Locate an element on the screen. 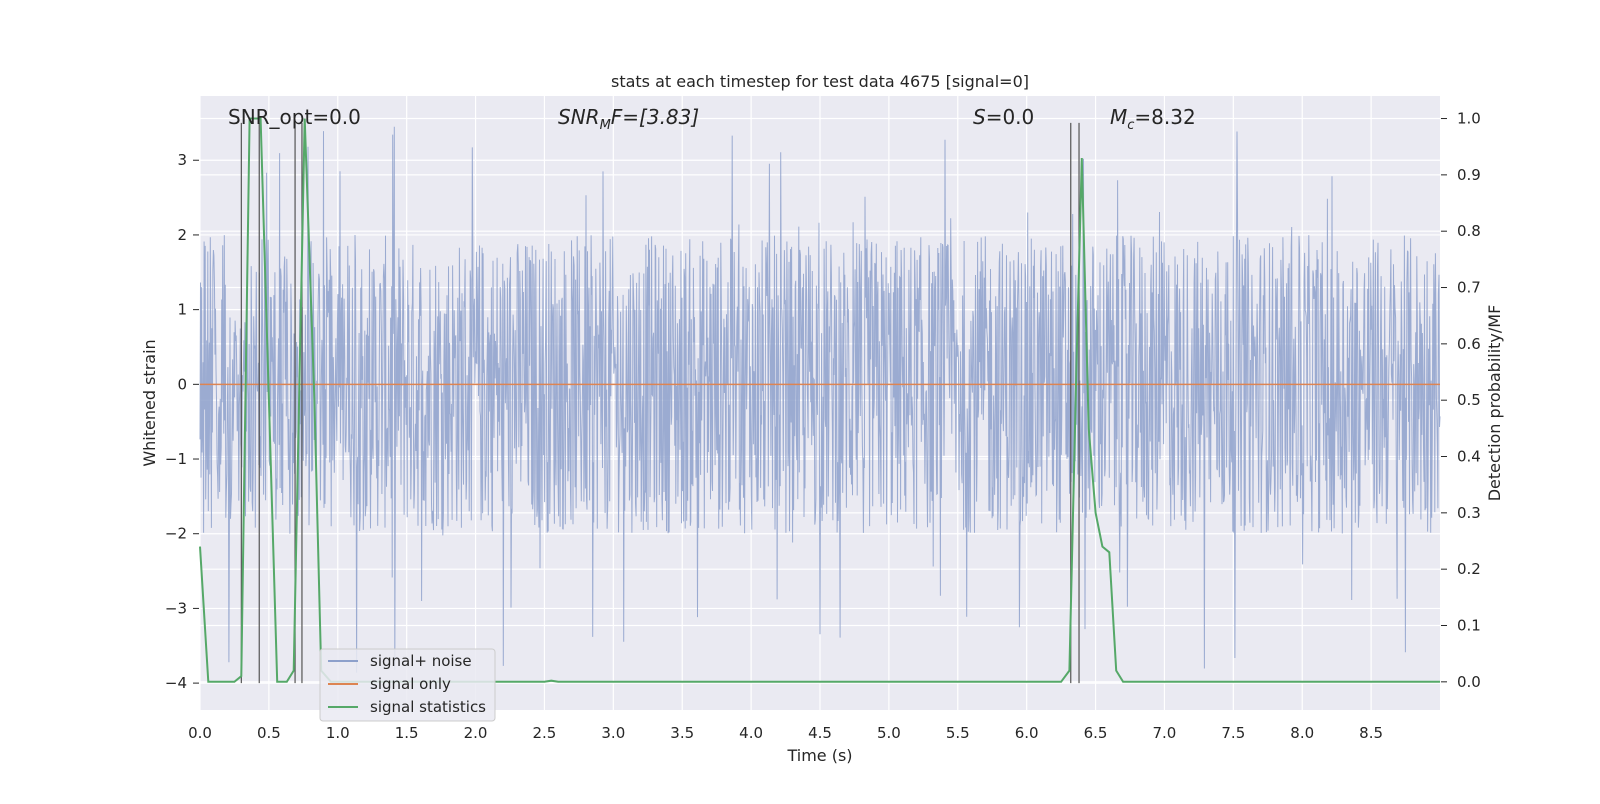 The height and width of the screenshot is (804, 1600). y-left-tick-label: −4 is located at coordinates (176, 683).